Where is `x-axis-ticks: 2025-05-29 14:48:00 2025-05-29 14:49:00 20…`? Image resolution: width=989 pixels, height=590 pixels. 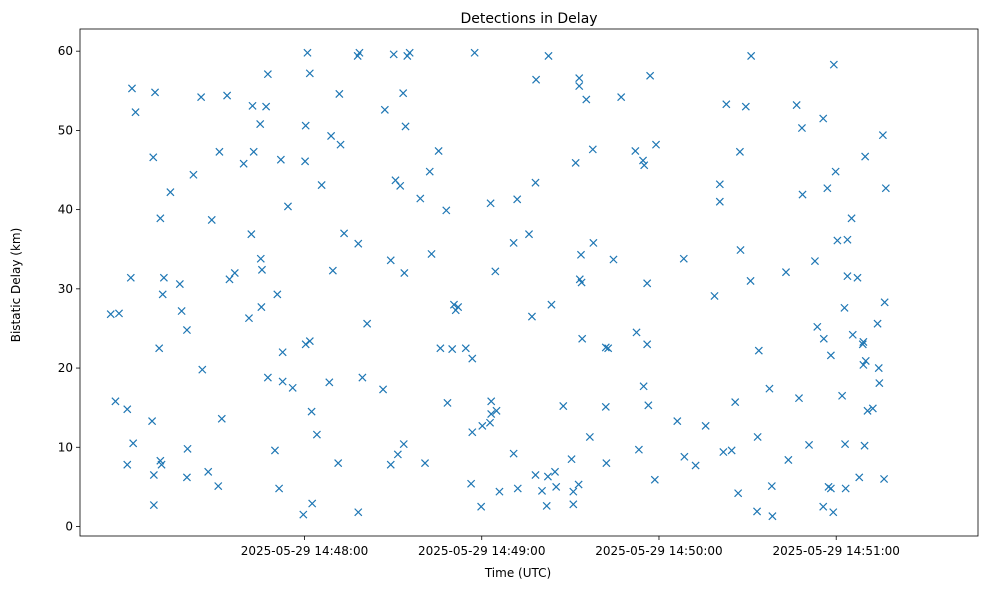
x-axis-ticks: 2025-05-29 14:48:00 2025-05-29 14:49:00 20… is located at coordinates (570, 547).